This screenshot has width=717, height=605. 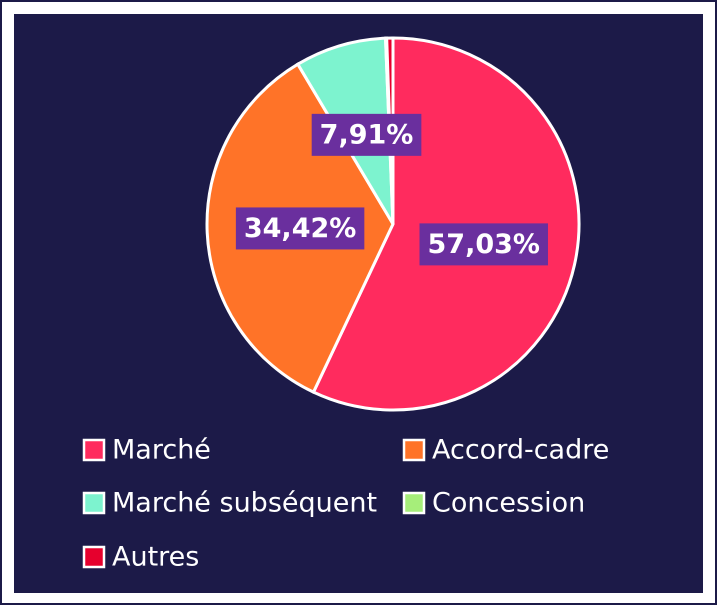 I want to click on data-label: 7,91%, so click(x=367, y=134).